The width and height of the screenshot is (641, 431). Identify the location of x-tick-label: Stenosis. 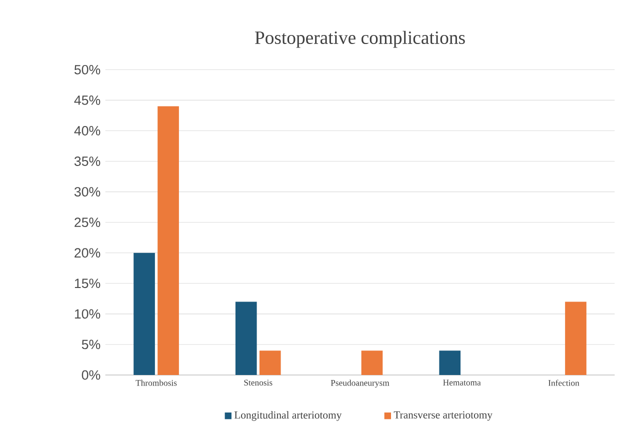
(258, 383).